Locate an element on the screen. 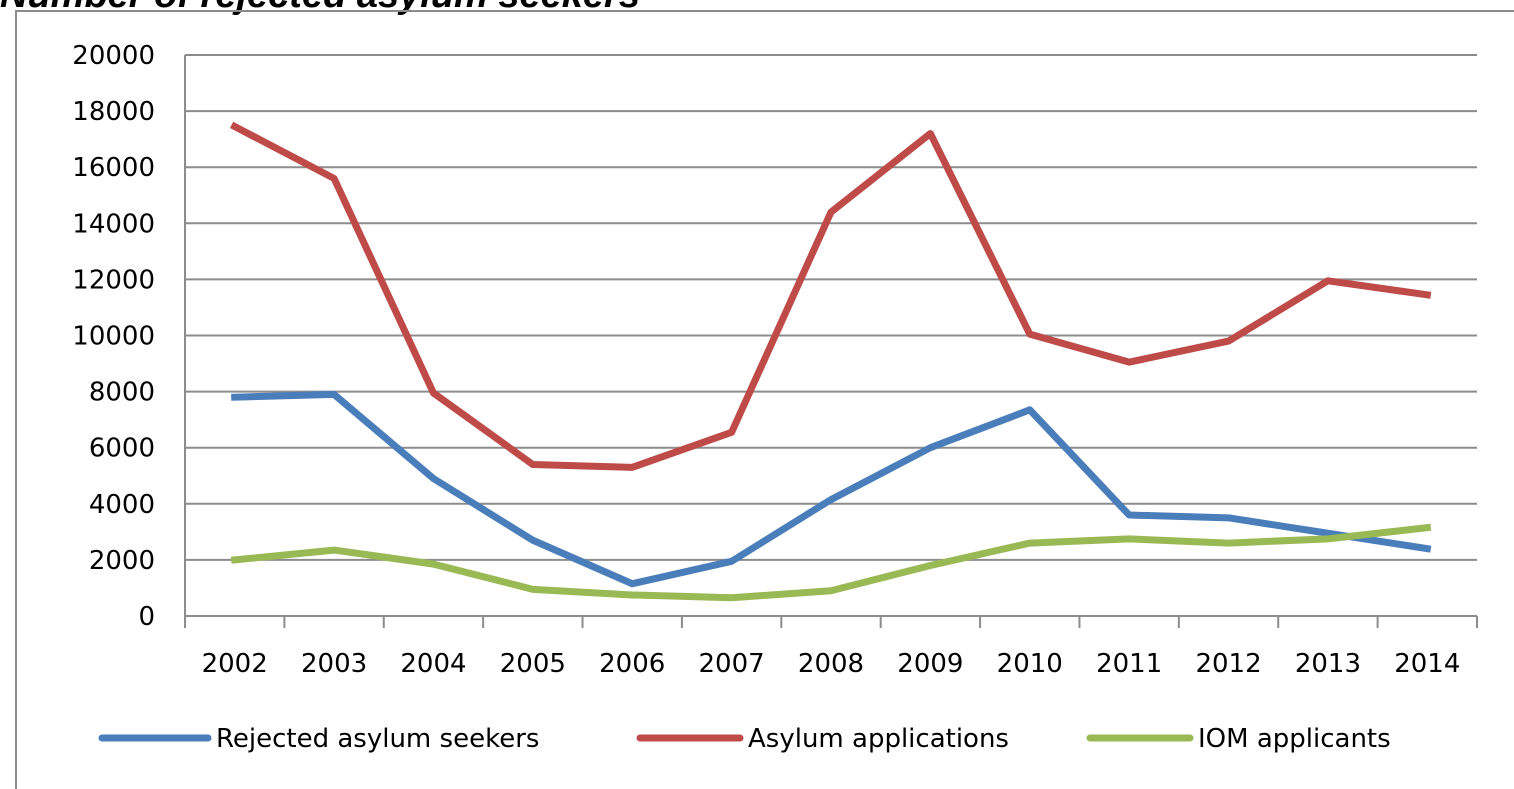  x-tick-label: 2008 is located at coordinates (831, 664).